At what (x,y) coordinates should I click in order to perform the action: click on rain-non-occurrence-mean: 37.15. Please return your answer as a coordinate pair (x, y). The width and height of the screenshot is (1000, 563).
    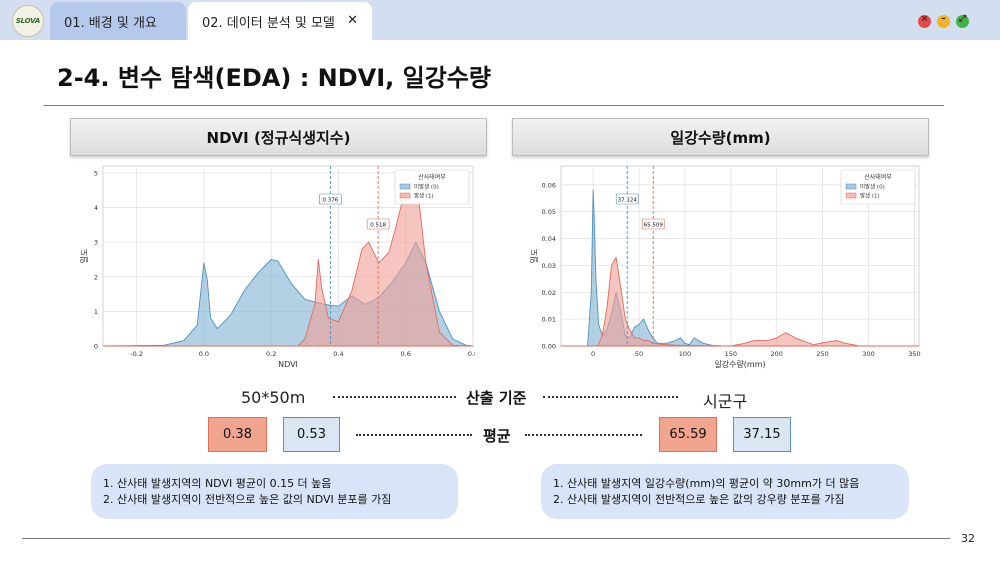
    Looking at the image, I should click on (762, 434).